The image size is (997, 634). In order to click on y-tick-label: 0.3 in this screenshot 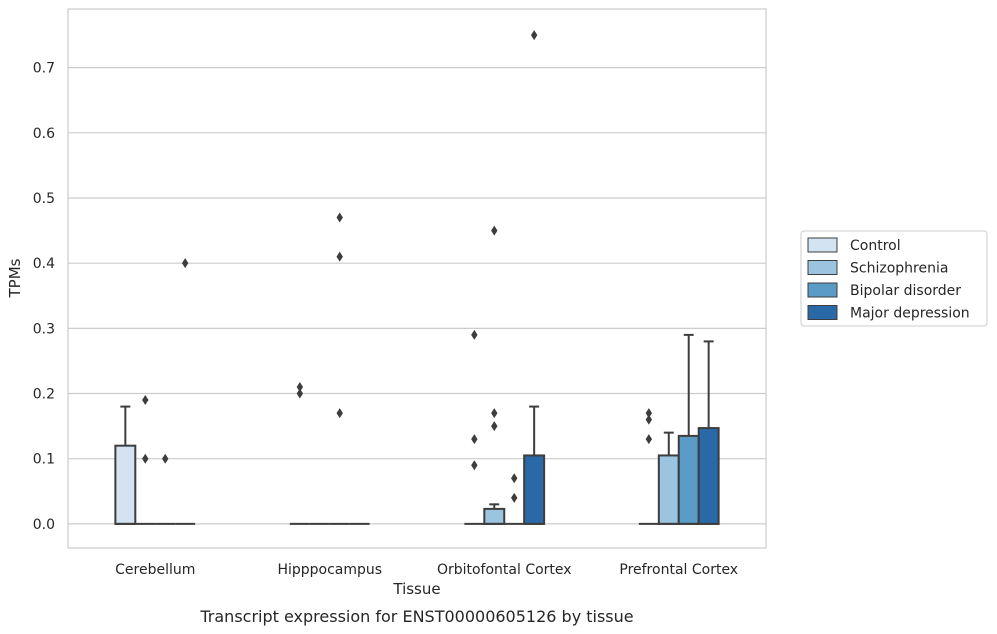, I will do `click(44, 329)`.